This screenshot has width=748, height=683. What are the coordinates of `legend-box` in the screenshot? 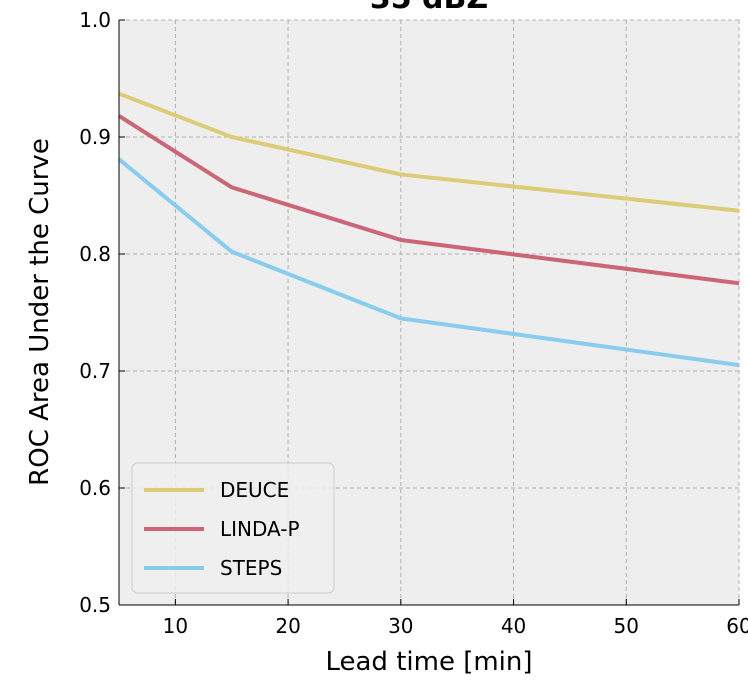 It's located at (233, 528).